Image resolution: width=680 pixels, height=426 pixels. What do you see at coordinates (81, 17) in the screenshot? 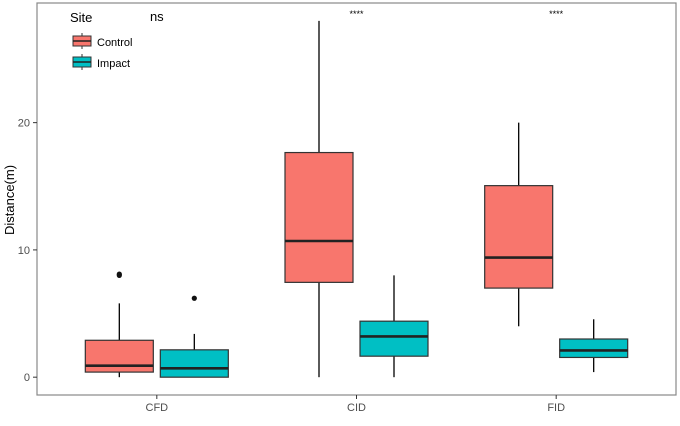
I see `legend-title: Site` at bounding box center [81, 17].